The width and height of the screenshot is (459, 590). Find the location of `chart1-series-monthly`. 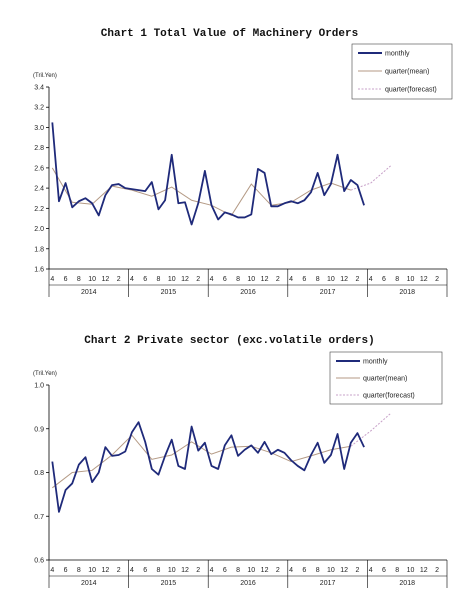

chart1-series-monthly is located at coordinates (208, 174).